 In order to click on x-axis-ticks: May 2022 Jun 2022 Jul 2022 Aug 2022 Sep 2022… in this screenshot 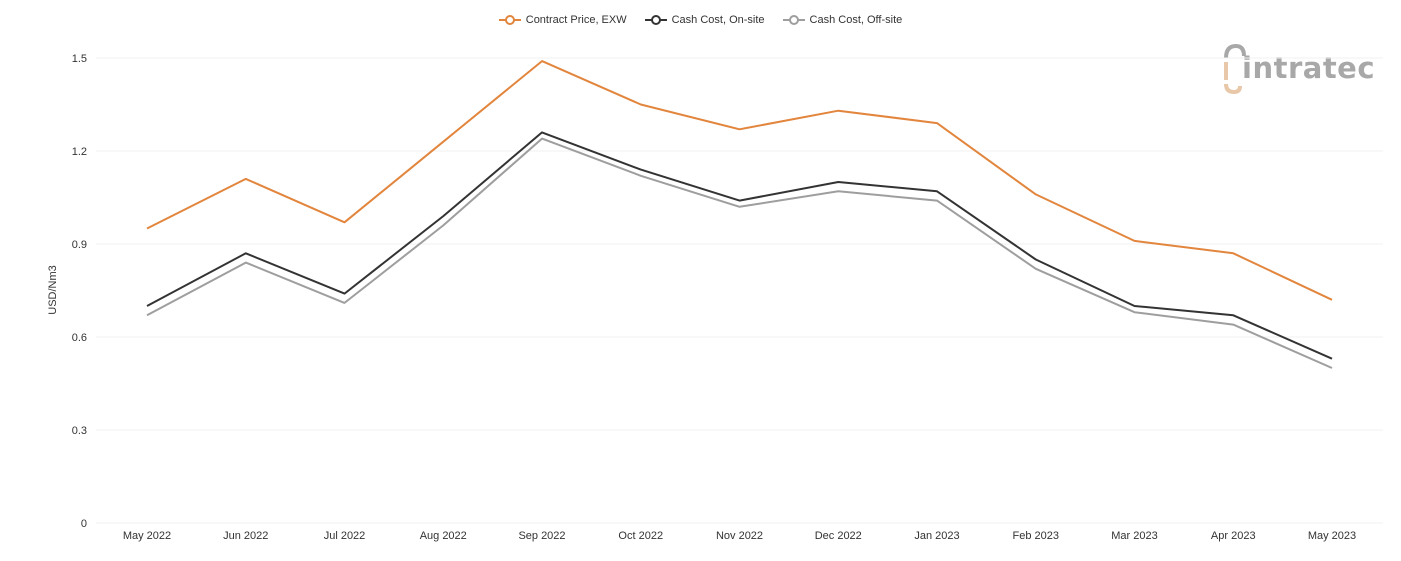, I will do `click(739, 536)`.